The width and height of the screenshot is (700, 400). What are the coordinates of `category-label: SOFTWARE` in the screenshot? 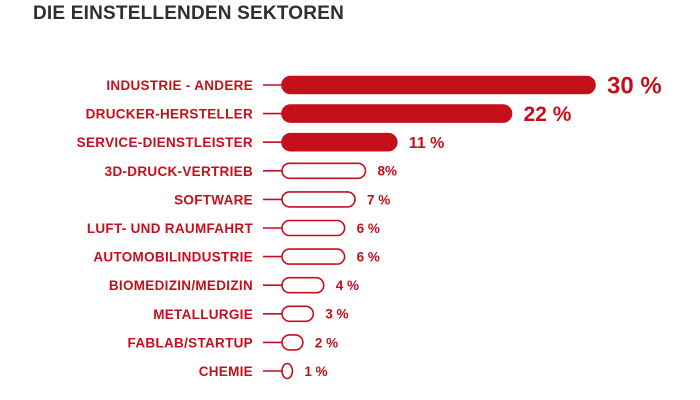 It's located at (213, 199).